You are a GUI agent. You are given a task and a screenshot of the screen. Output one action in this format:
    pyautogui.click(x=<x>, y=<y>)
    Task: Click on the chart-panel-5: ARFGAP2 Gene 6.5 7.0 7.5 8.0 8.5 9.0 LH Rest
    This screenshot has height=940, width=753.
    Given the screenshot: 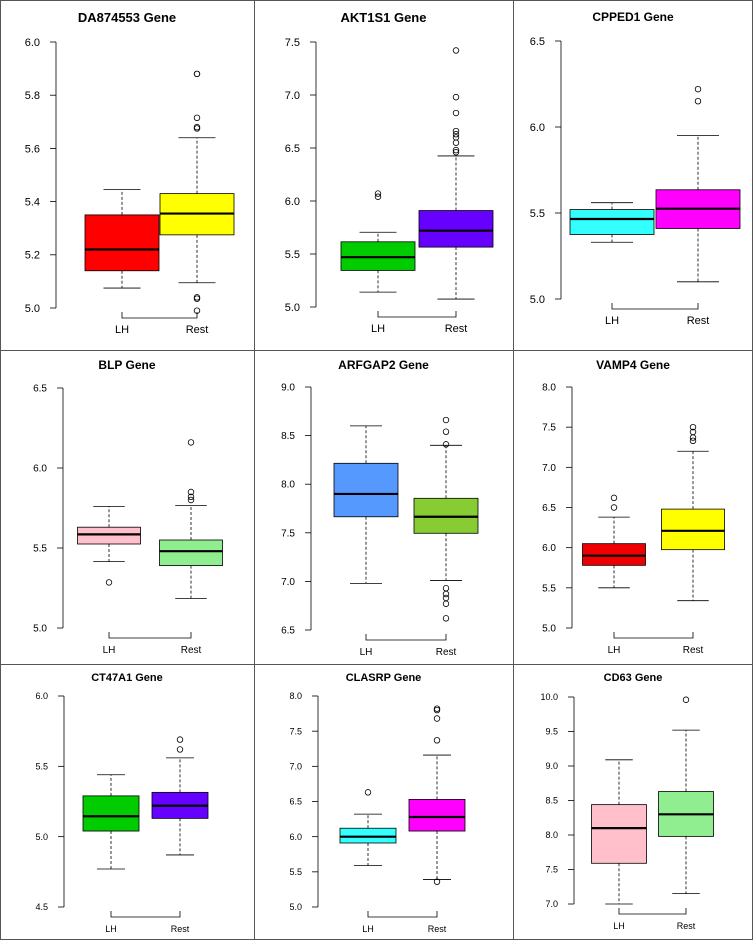 What is the action you would take?
    pyautogui.click(x=380, y=508)
    